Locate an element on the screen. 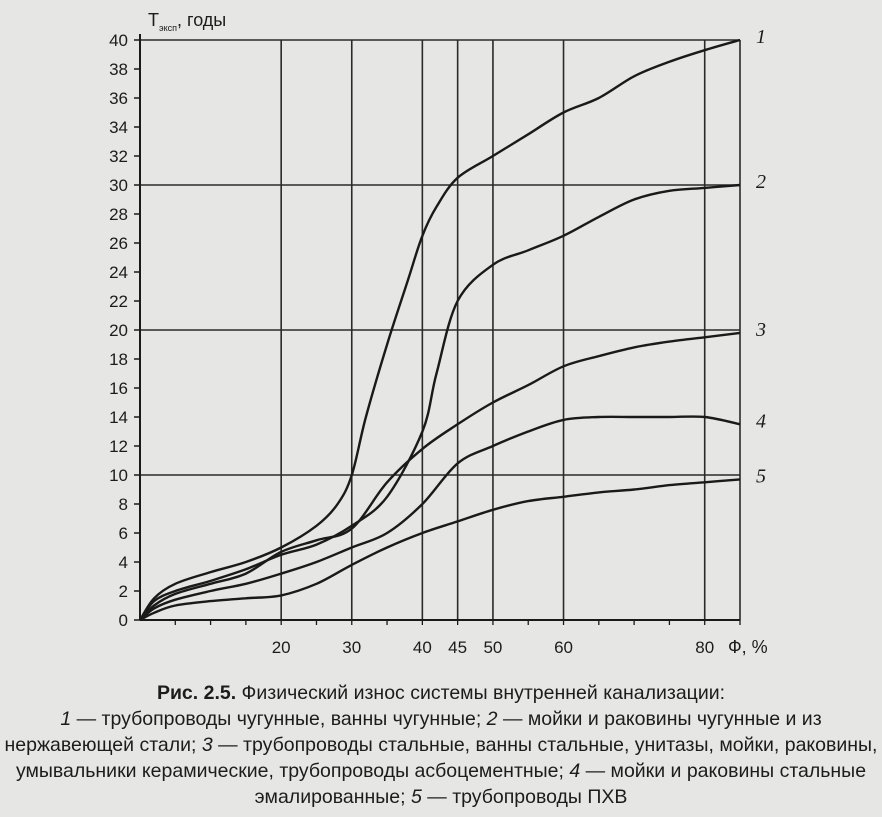 The image size is (882, 817). x-tick-label: 60 is located at coordinates (563, 647).